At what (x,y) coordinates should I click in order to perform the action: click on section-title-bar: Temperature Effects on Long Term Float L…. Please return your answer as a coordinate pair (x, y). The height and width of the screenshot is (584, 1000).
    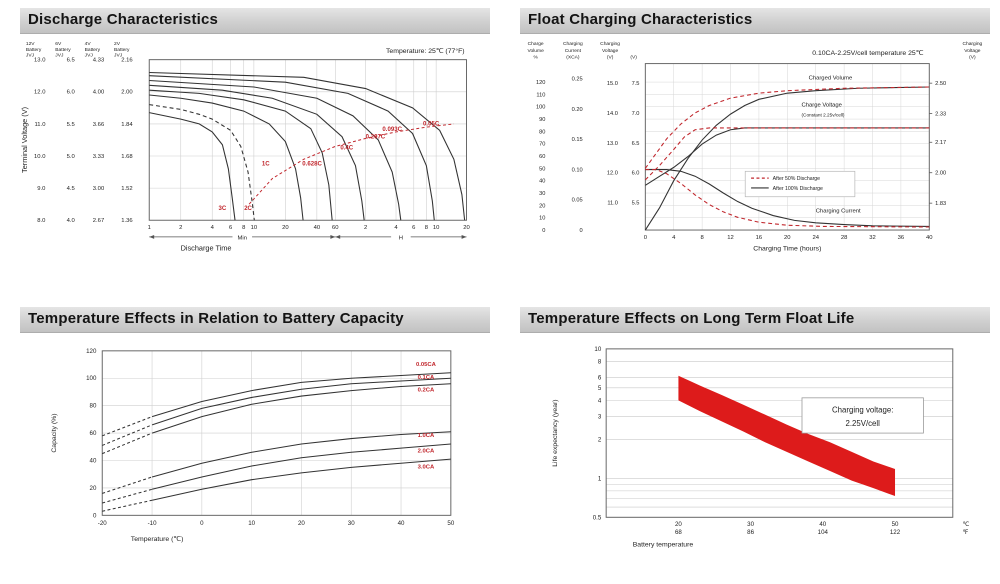
    Looking at the image, I should click on (755, 320).